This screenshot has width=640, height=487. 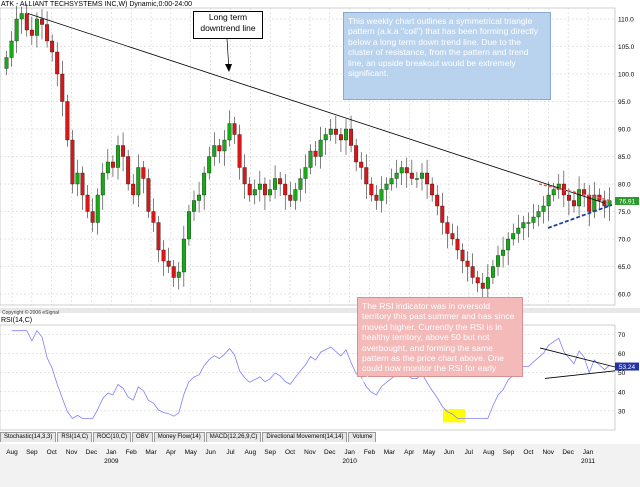 What do you see at coordinates (409, 452) in the screenshot?
I see `x-tick-label: Apr` at bounding box center [409, 452].